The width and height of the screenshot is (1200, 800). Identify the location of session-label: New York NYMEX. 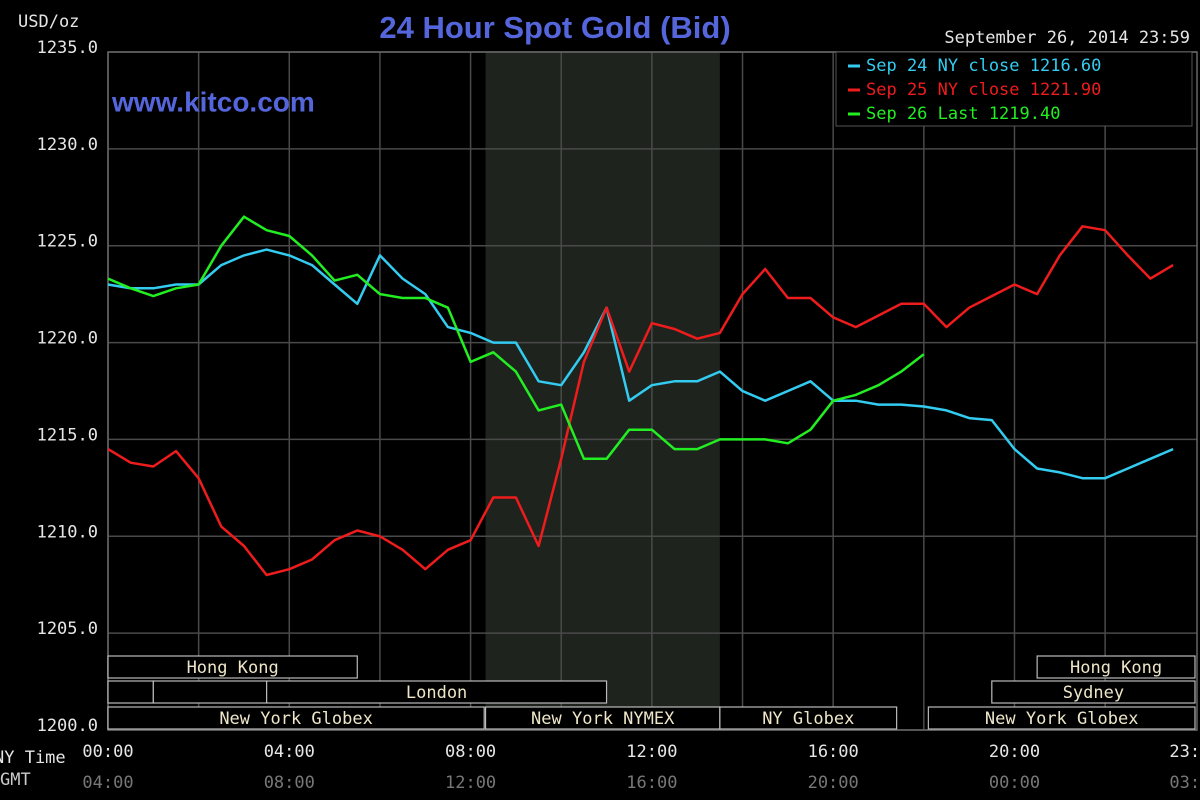
(603, 719).